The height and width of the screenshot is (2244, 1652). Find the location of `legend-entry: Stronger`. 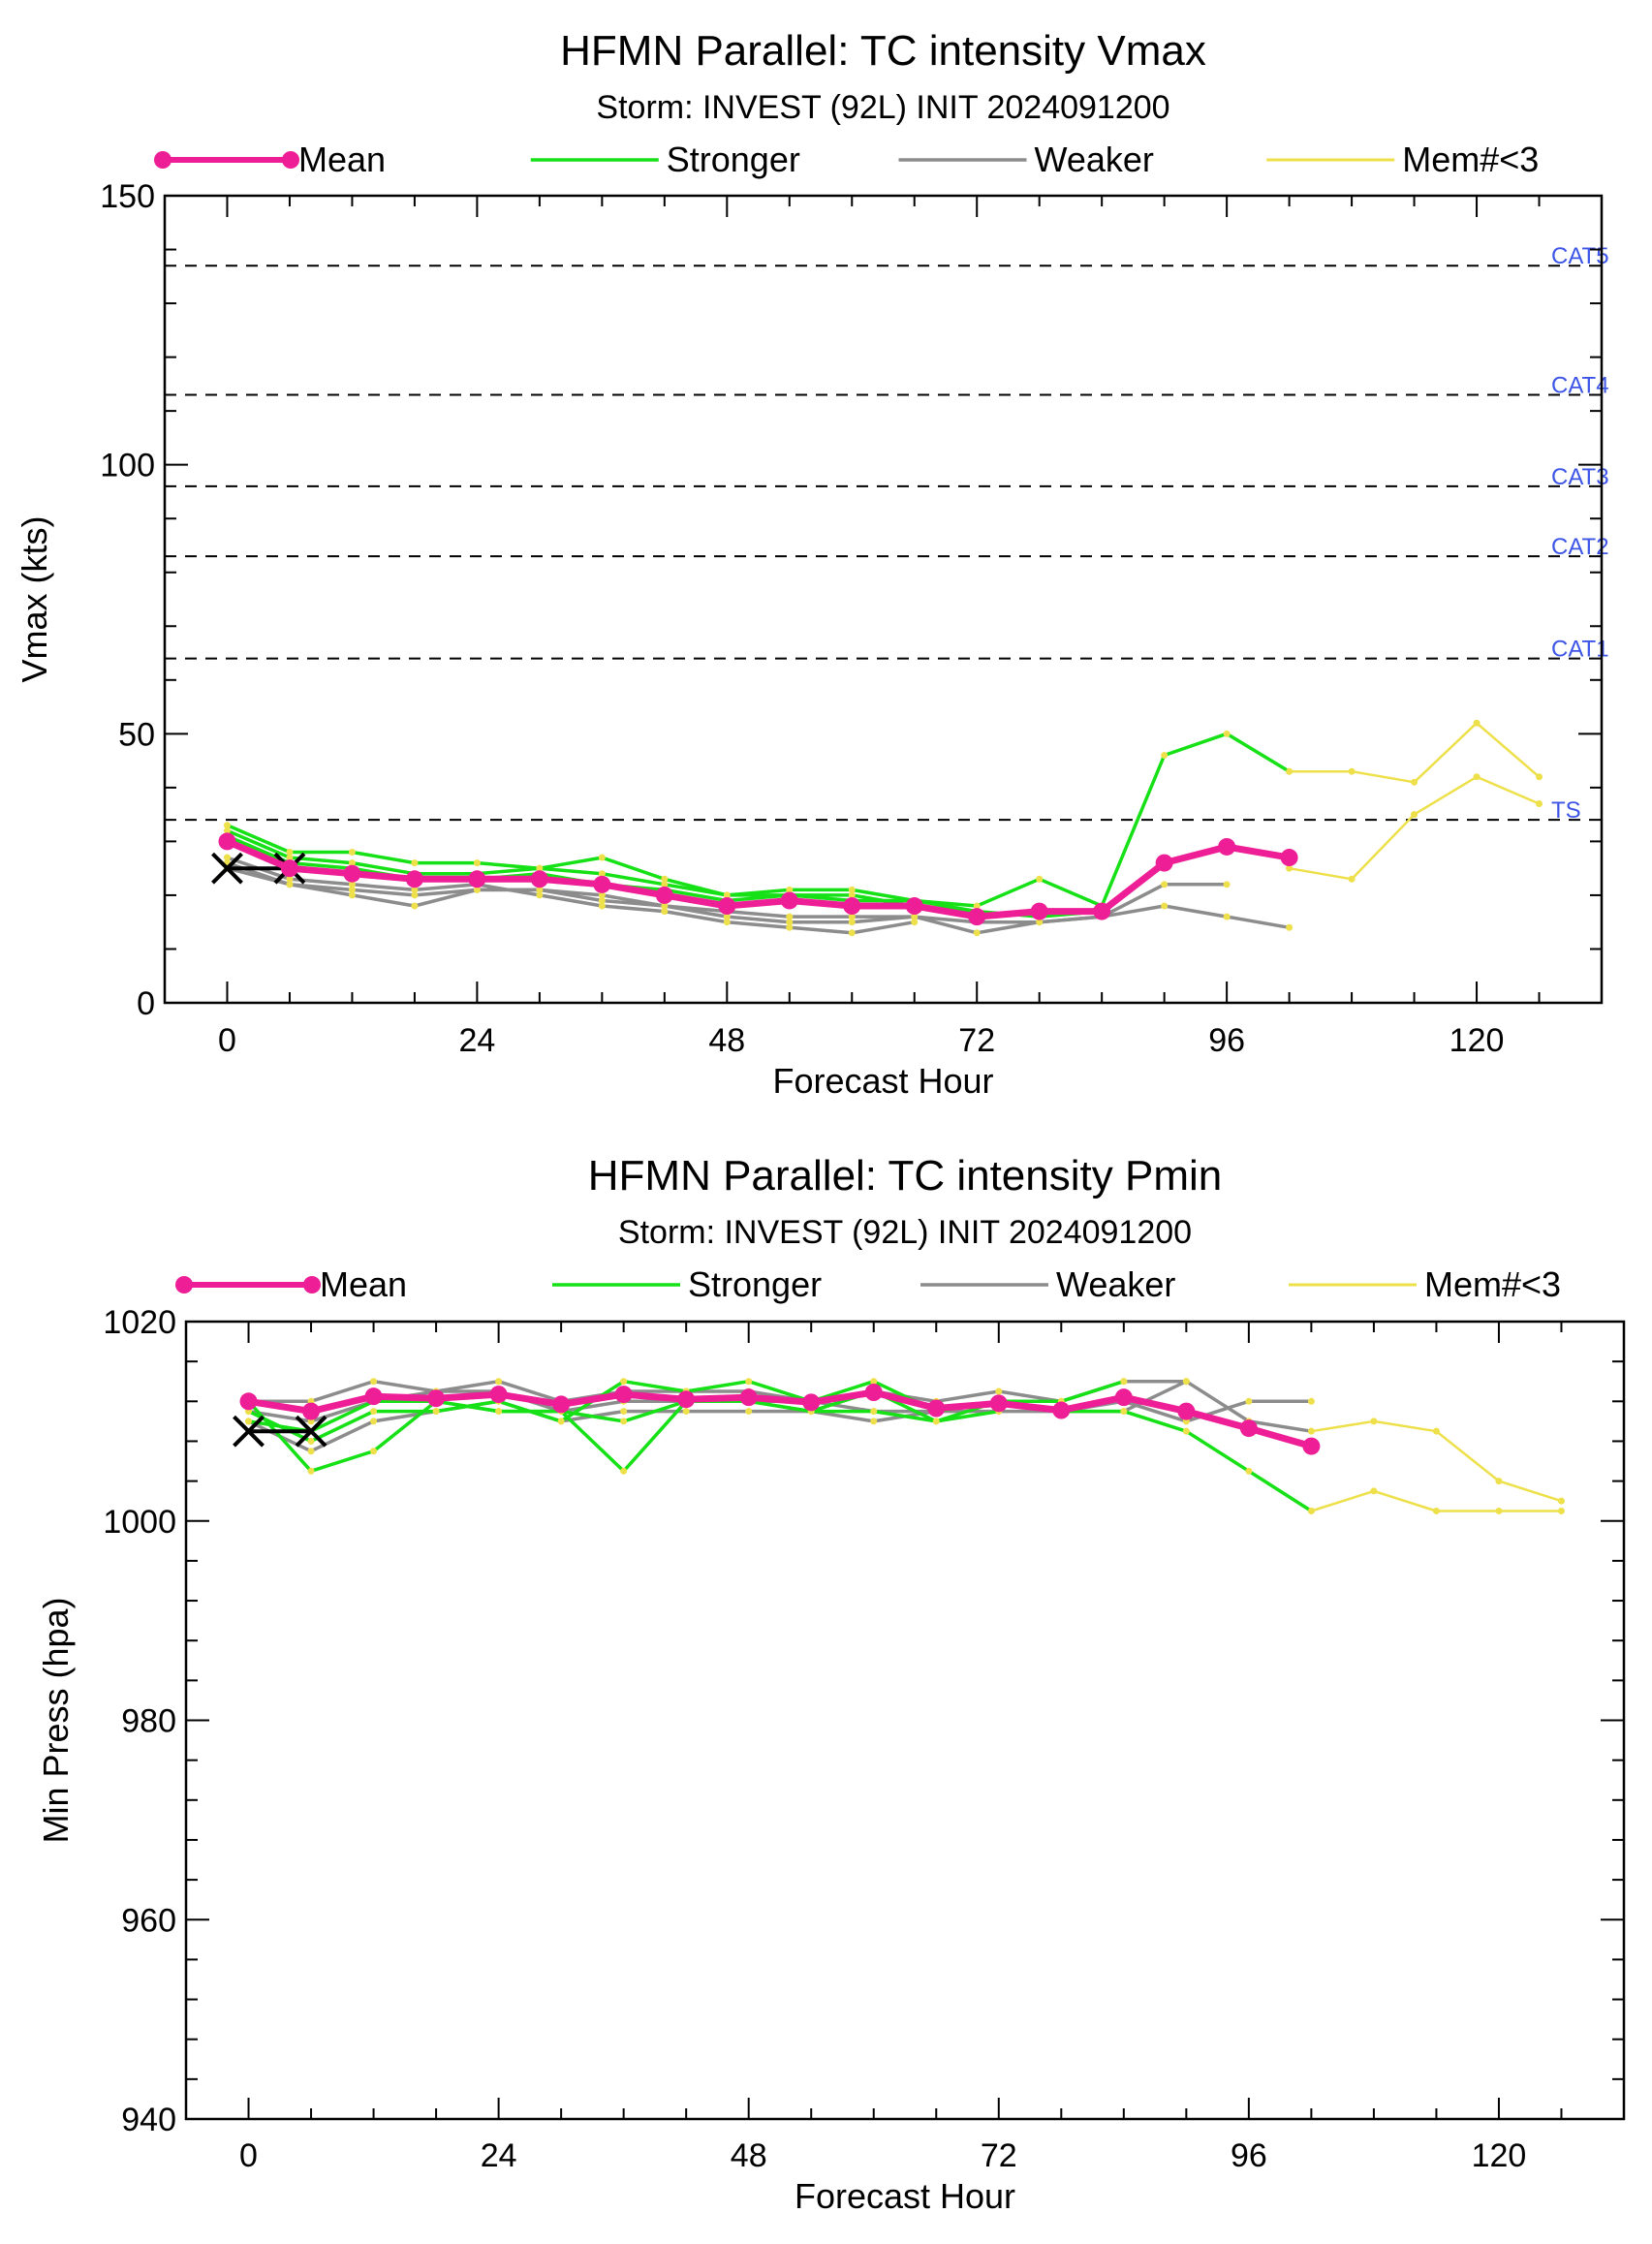

legend-entry: Stronger is located at coordinates (687, 1284).